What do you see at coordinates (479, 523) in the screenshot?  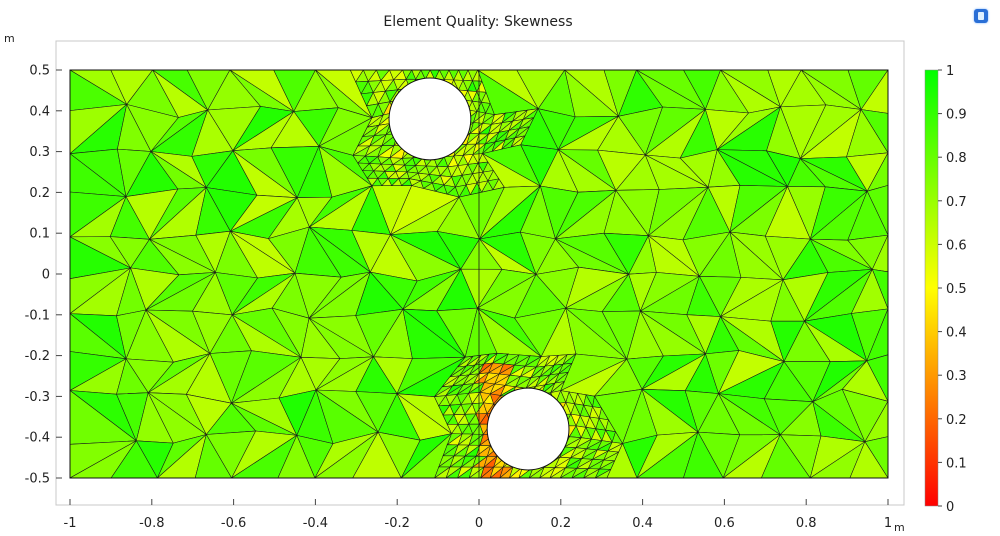 I see `x-tick-label: 0` at bounding box center [479, 523].